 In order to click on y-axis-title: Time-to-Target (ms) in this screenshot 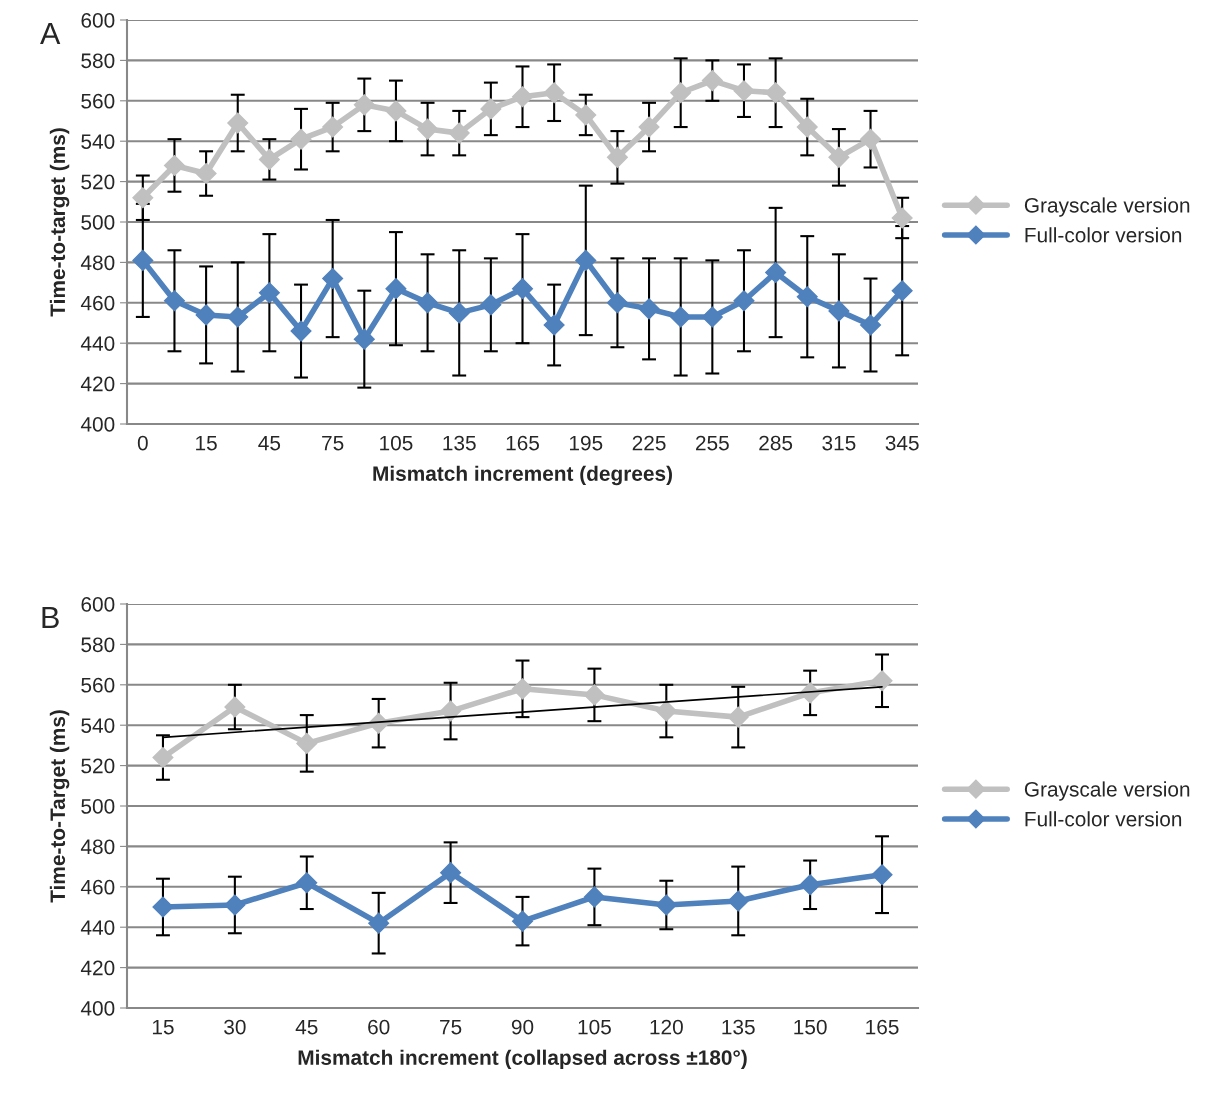, I will do `click(59, 806)`.